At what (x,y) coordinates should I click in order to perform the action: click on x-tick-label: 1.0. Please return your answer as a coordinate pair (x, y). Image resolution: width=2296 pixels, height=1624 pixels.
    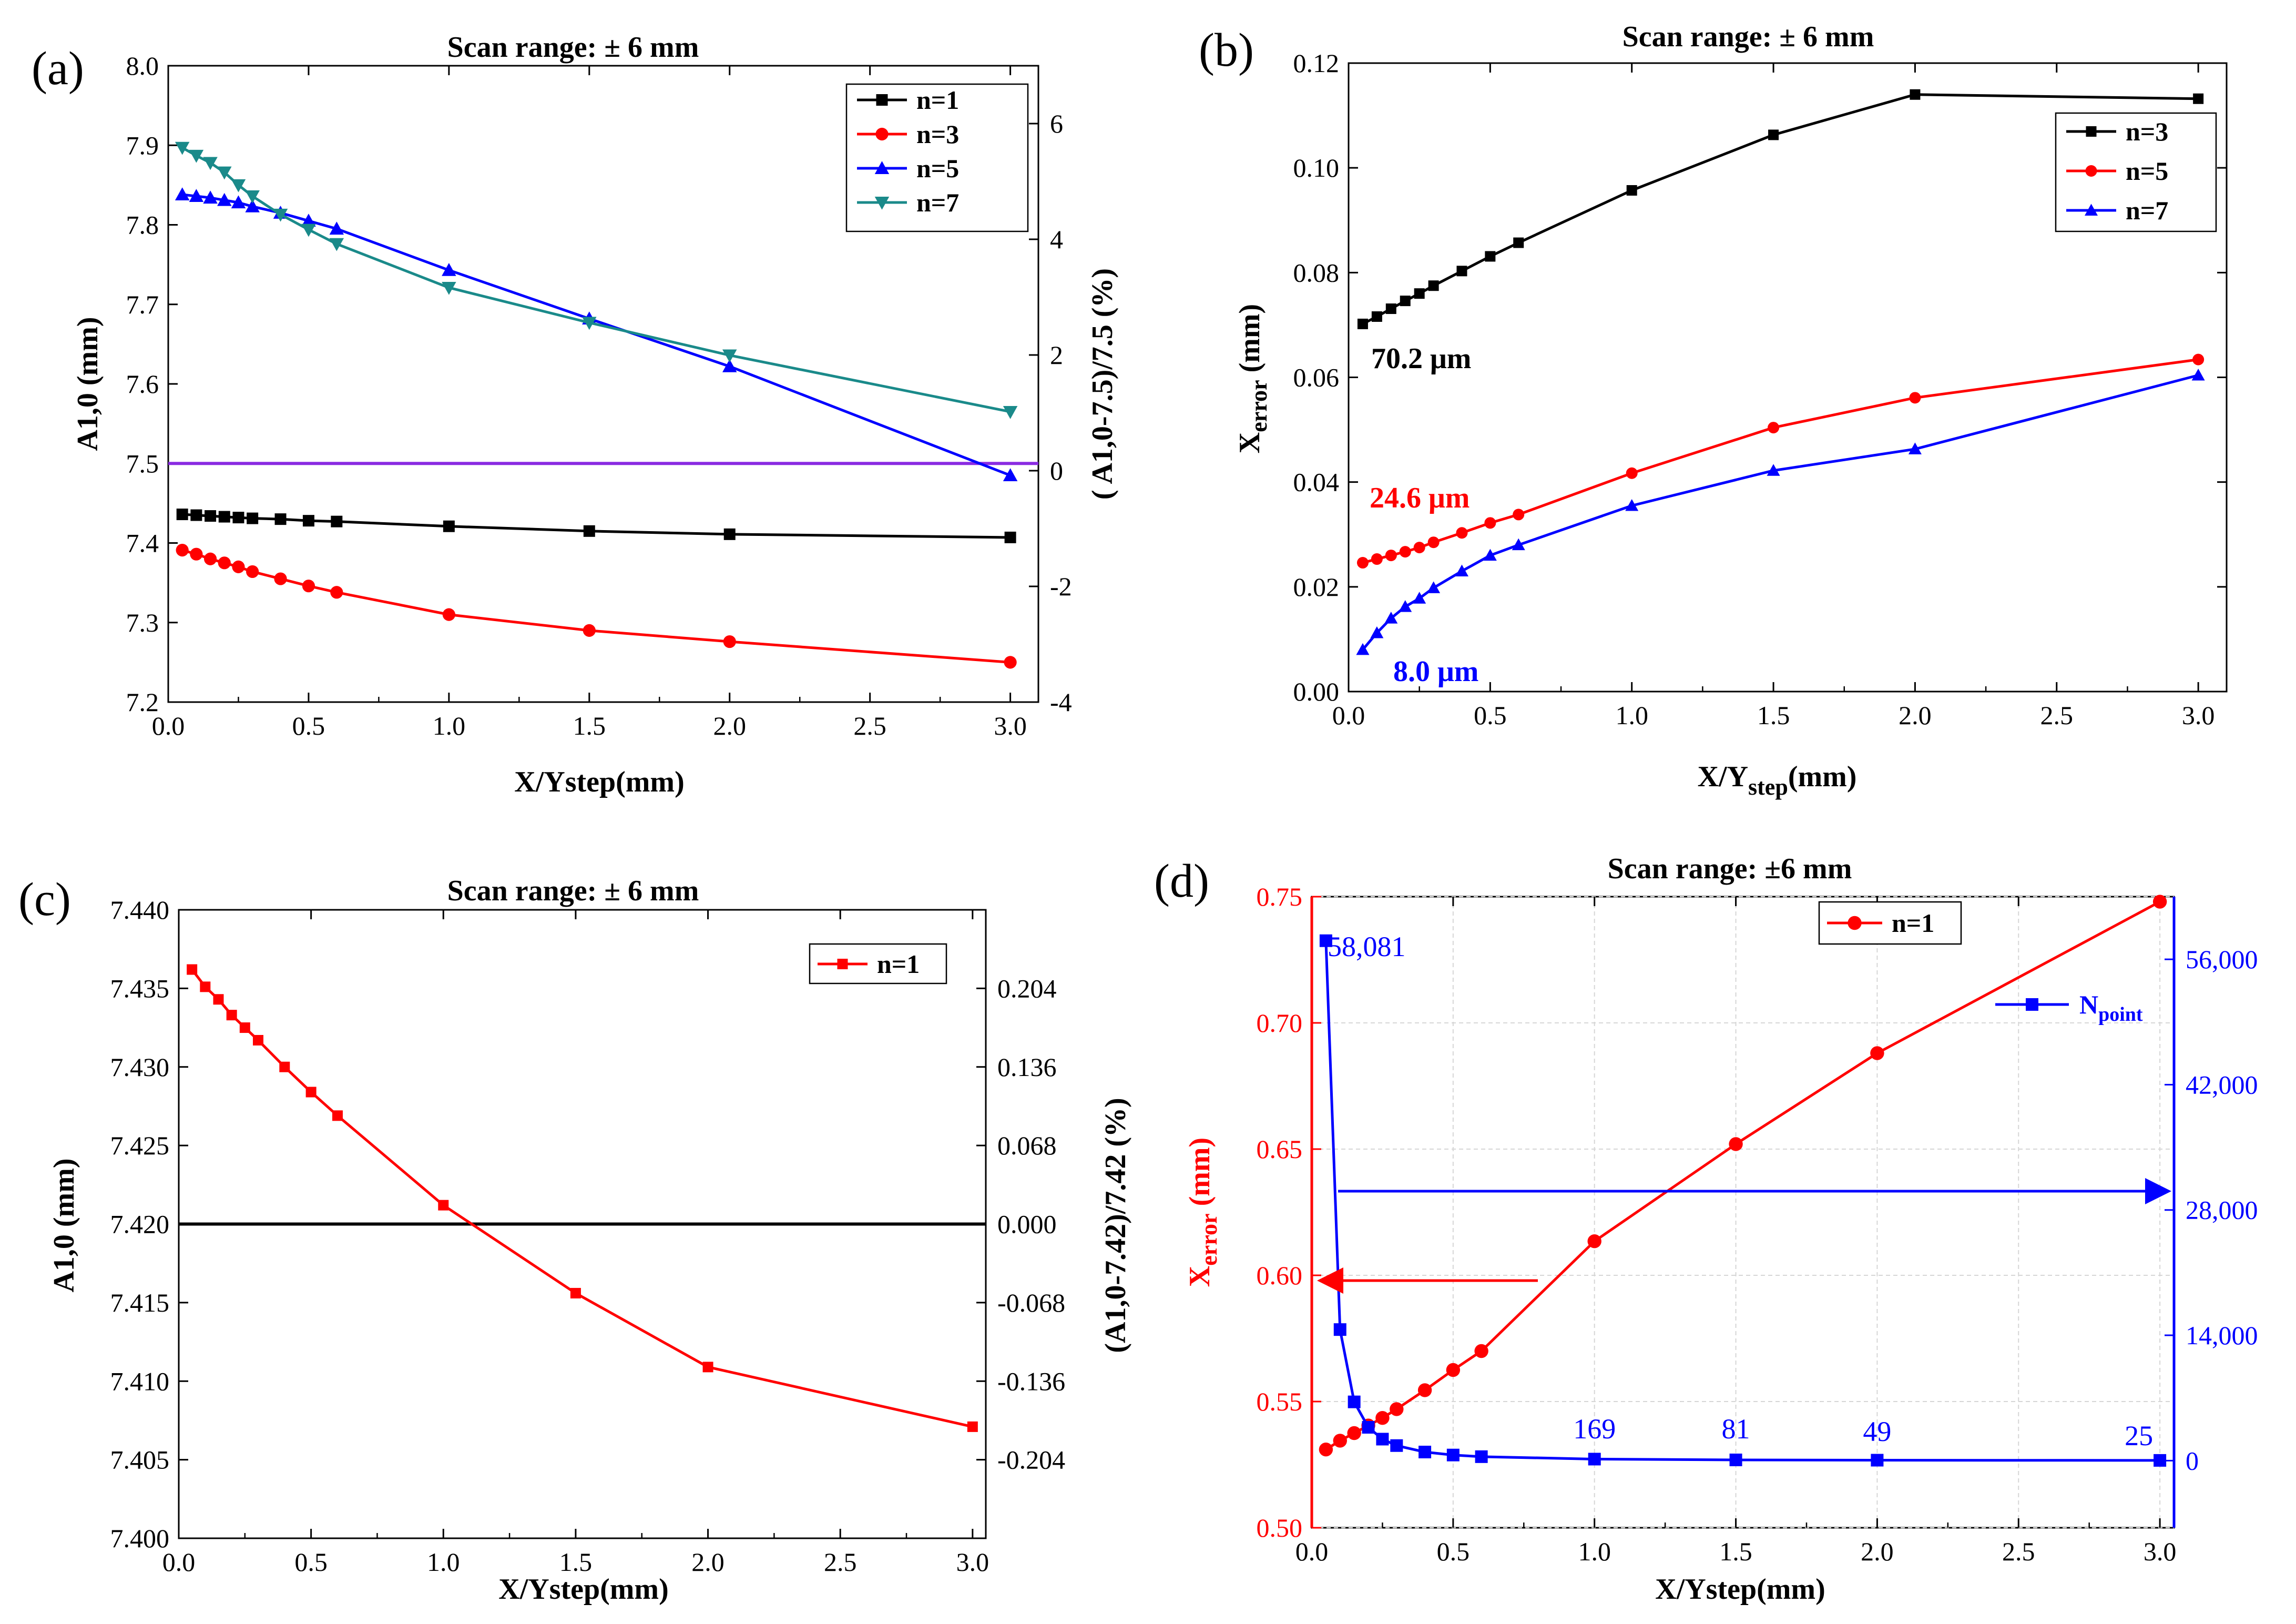
    Looking at the image, I should click on (1595, 1551).